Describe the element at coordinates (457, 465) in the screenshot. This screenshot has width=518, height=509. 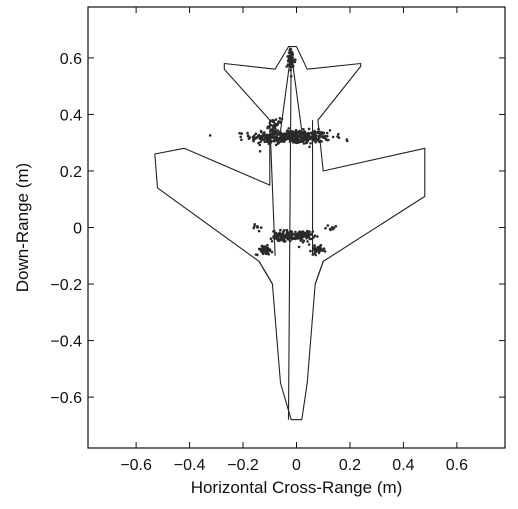
I see `x-tick-label: 0.6` at that location.